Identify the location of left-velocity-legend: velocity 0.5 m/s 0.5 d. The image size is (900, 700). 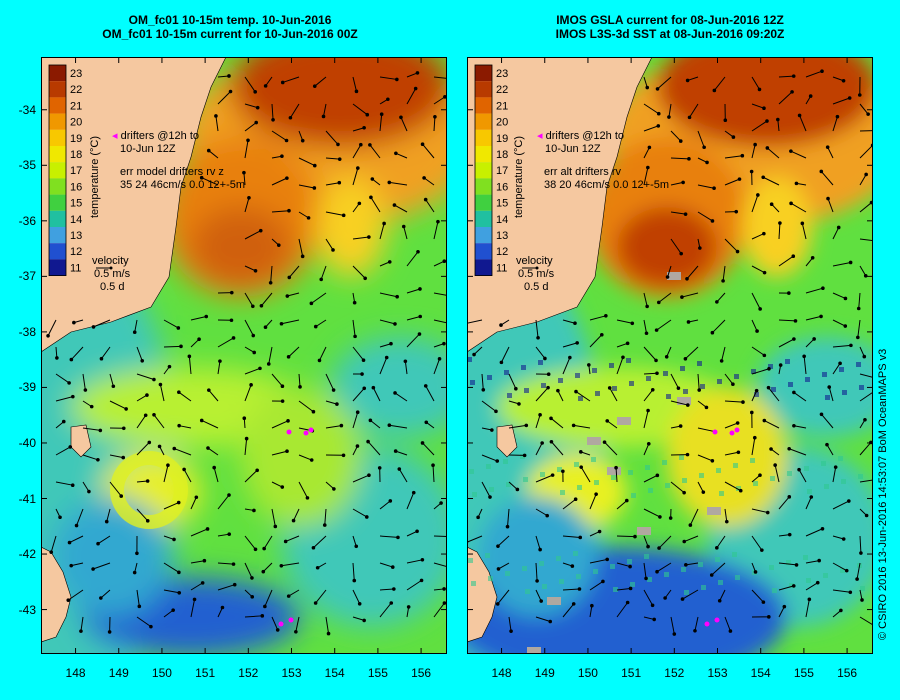
(111, 274).